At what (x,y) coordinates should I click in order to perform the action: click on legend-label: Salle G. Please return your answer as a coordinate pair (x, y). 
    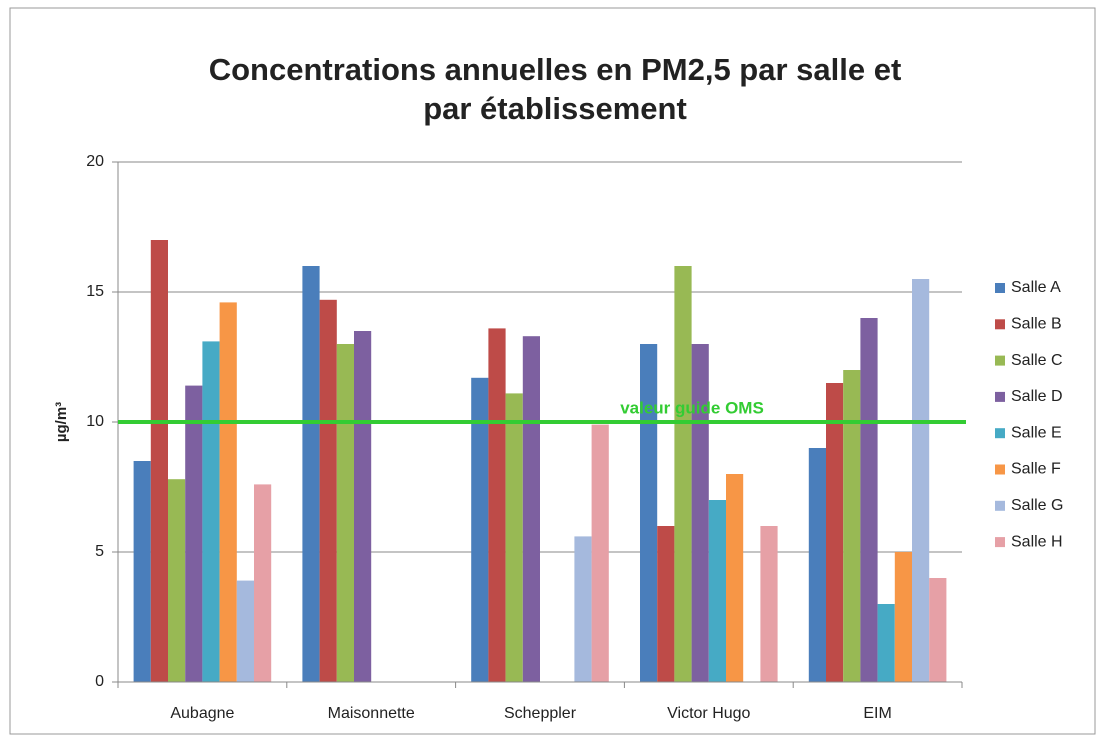
    Looking at the image, I should click on (1037, 505).